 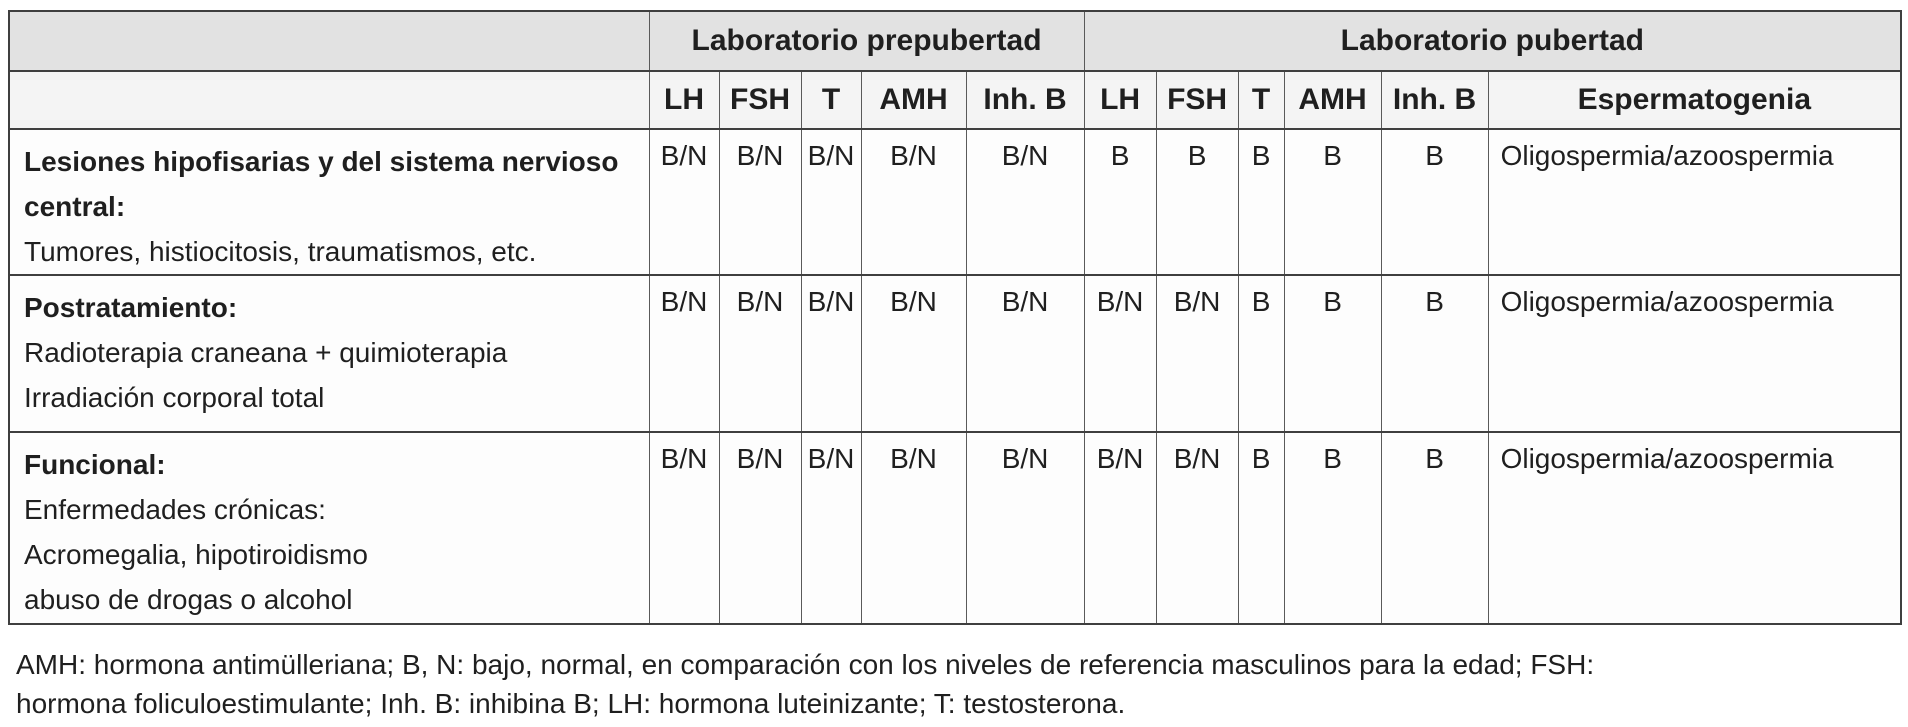 I want to click on header-espermatogenia: Espermatogenia, so click(x=1694, y=100).